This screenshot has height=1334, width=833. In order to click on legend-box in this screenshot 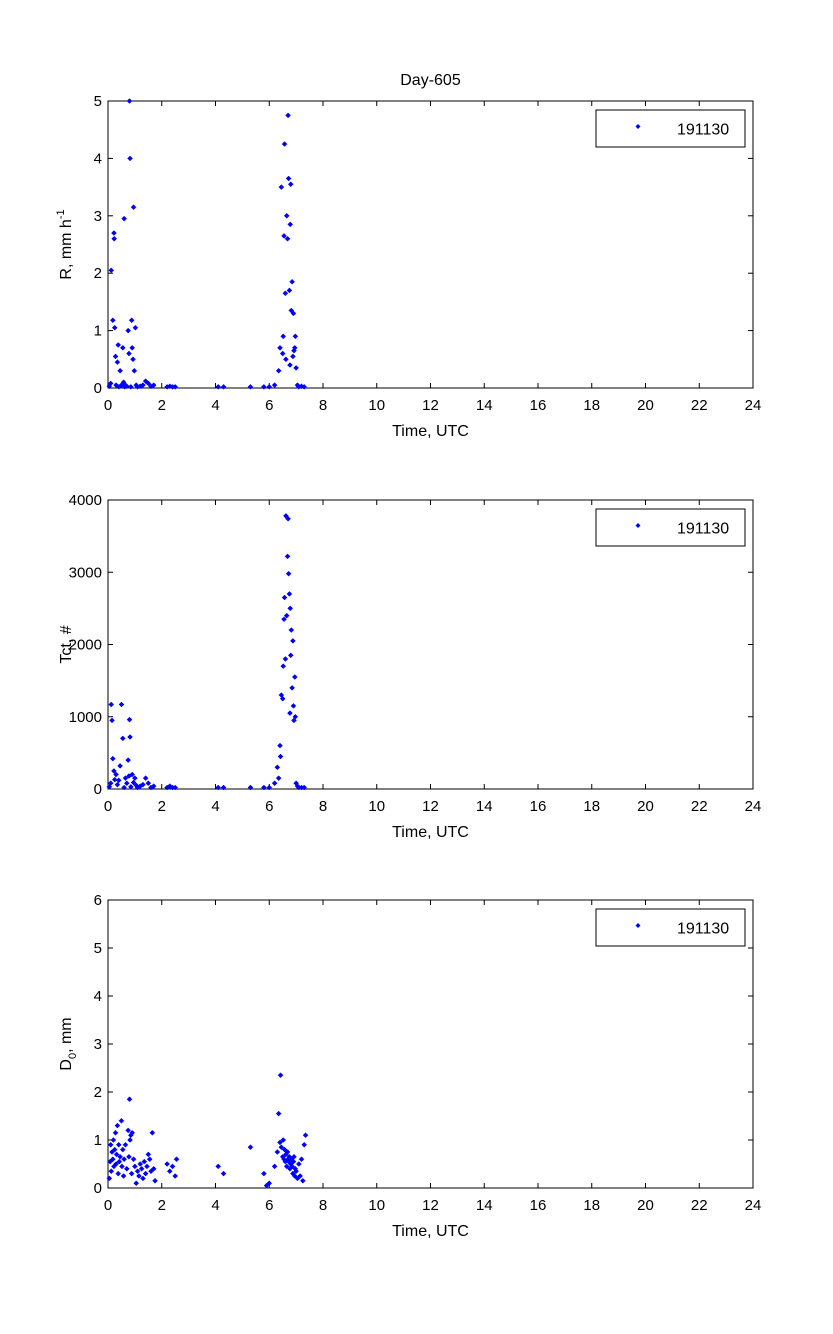, I will do `click(670, 128)`.